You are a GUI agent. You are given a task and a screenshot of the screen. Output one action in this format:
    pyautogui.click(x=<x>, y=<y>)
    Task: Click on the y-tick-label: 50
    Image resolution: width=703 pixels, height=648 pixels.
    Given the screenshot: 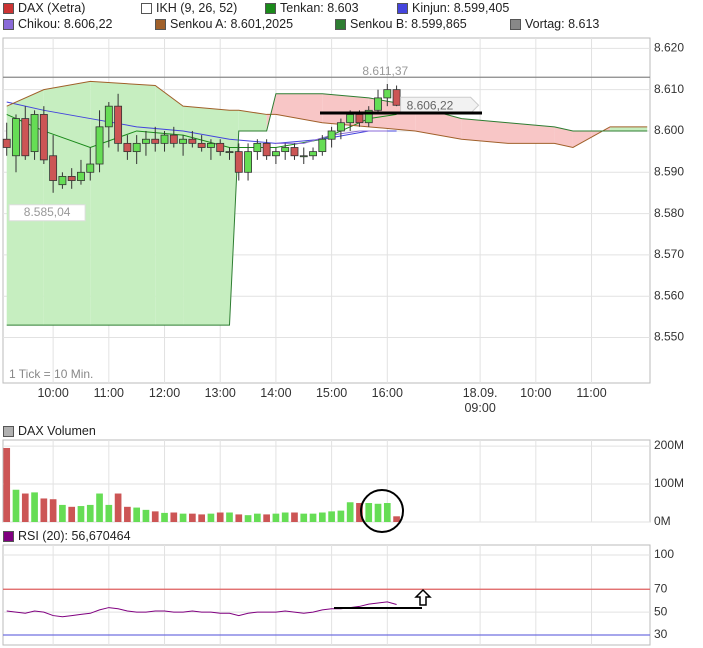 What is the action you would take?
    pyautogui.click(x=661, y=611)
    